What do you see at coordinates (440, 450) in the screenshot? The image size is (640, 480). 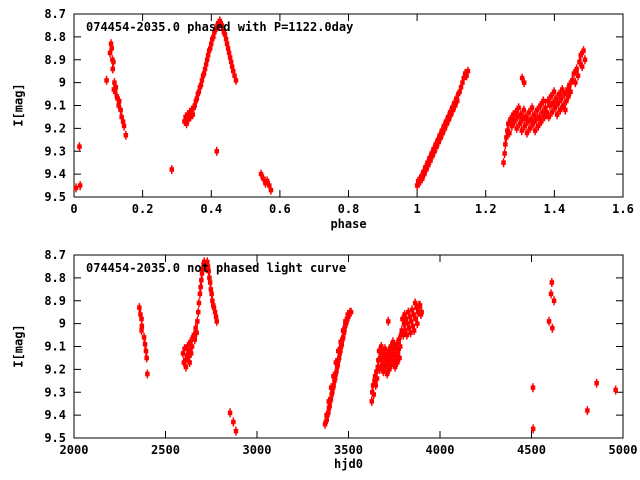 I see `x-tick-label: 4000` at bounding box center [440, 450].